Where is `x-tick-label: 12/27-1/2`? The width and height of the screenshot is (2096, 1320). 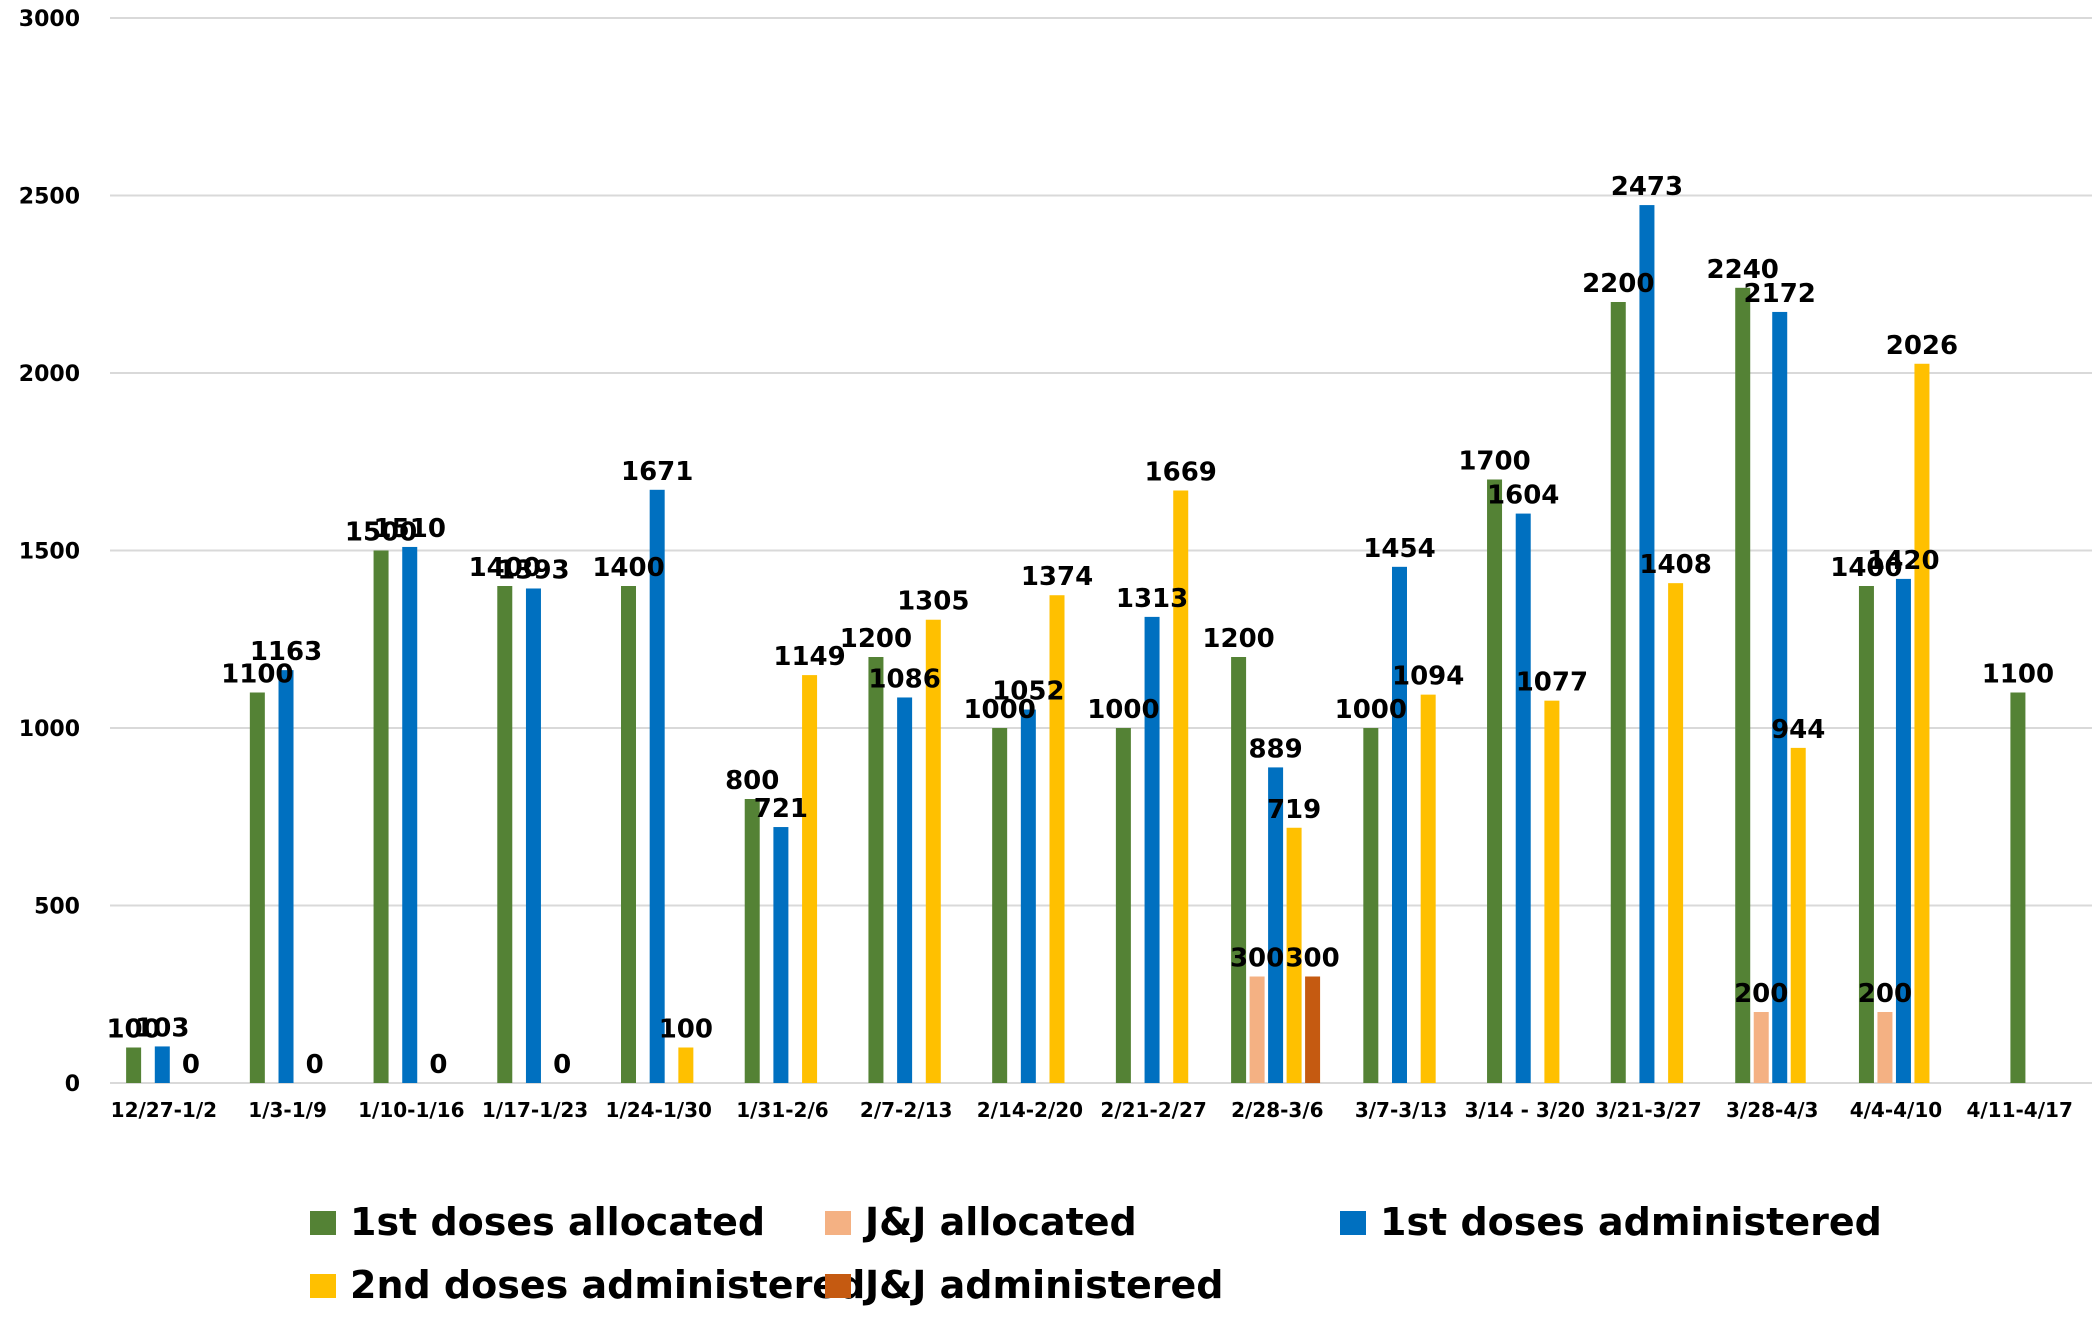 x-tick-label: 12/27-1/2 is located at coordinates (164, 1110).